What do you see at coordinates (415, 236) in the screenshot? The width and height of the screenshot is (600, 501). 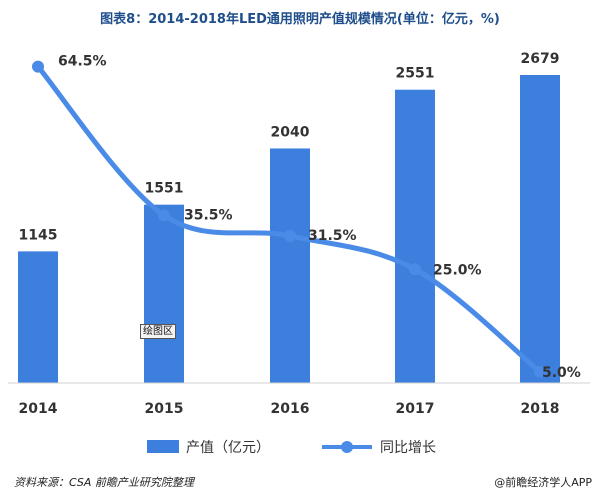 I see `bar-2017` at bounding box center [415, 236].